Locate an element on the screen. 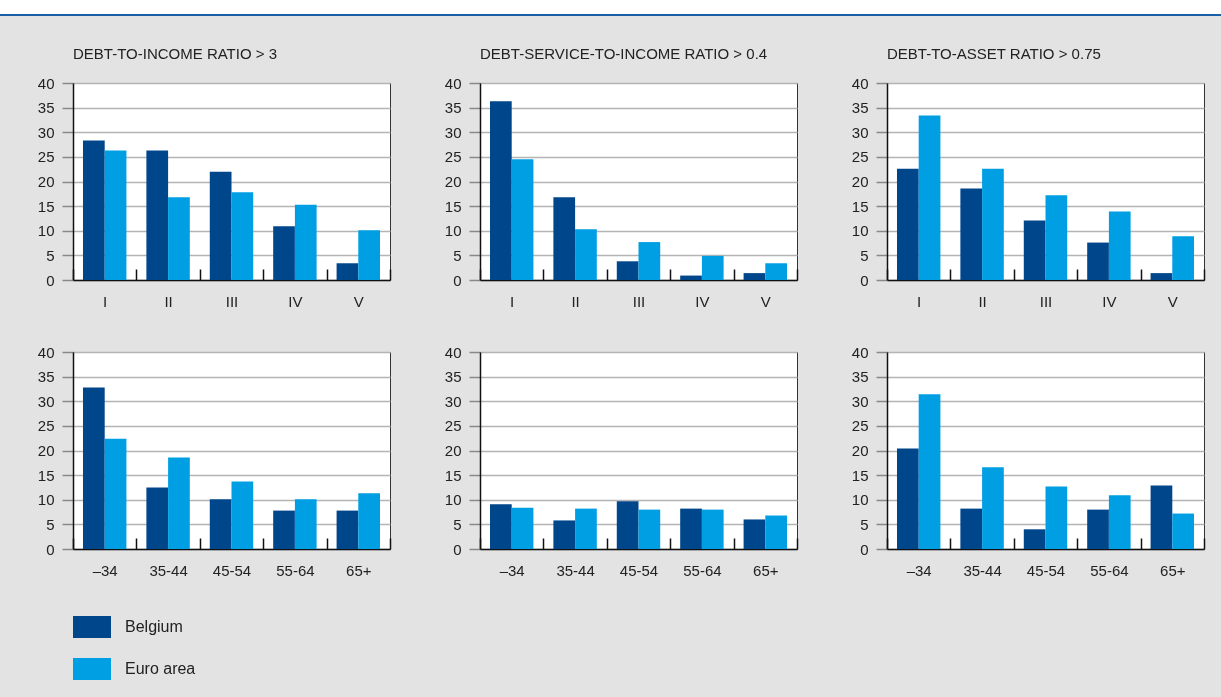  x-tick-label: 65+ is located at coordinates (1173, 570).